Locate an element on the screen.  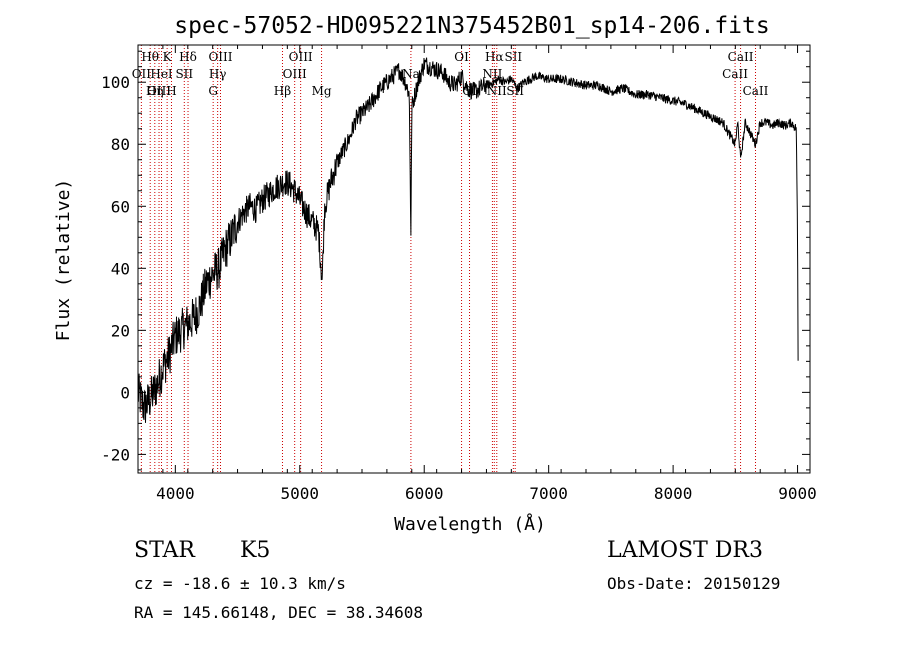
y-tick-label: 60 is located at coordinates (120, 206).